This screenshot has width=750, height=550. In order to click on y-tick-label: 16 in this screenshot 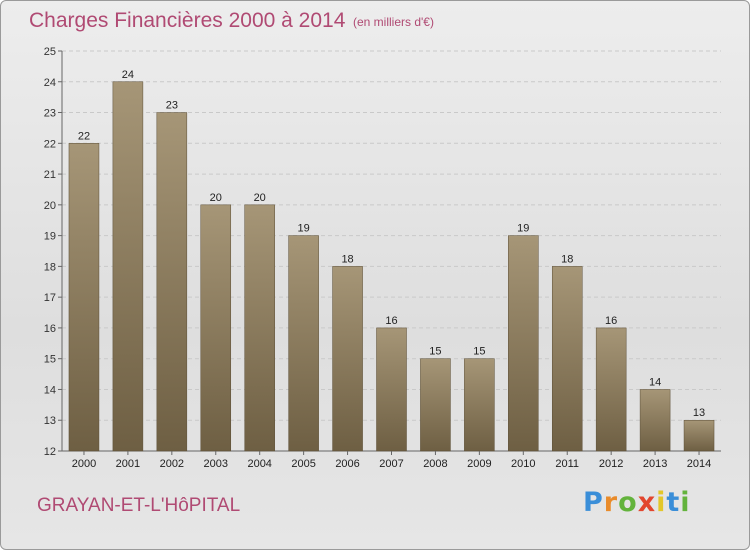, I will do `click(50, 329)`.